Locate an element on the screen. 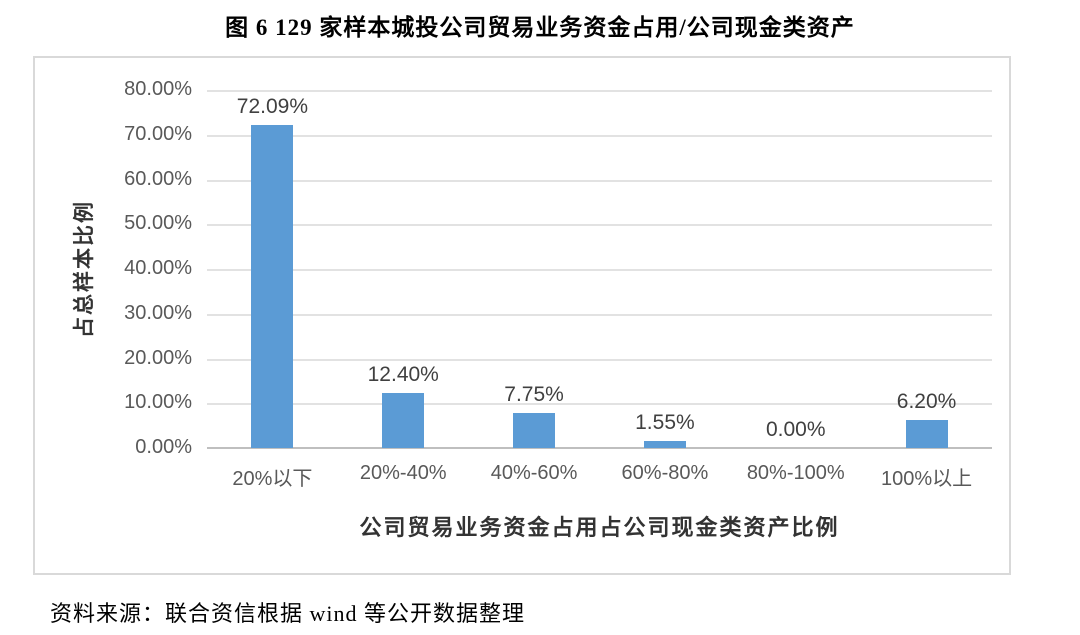  x-axis-title: 公司贸易业务资金占用占公司现金类资产比例 is located at coordinates (599, 527).